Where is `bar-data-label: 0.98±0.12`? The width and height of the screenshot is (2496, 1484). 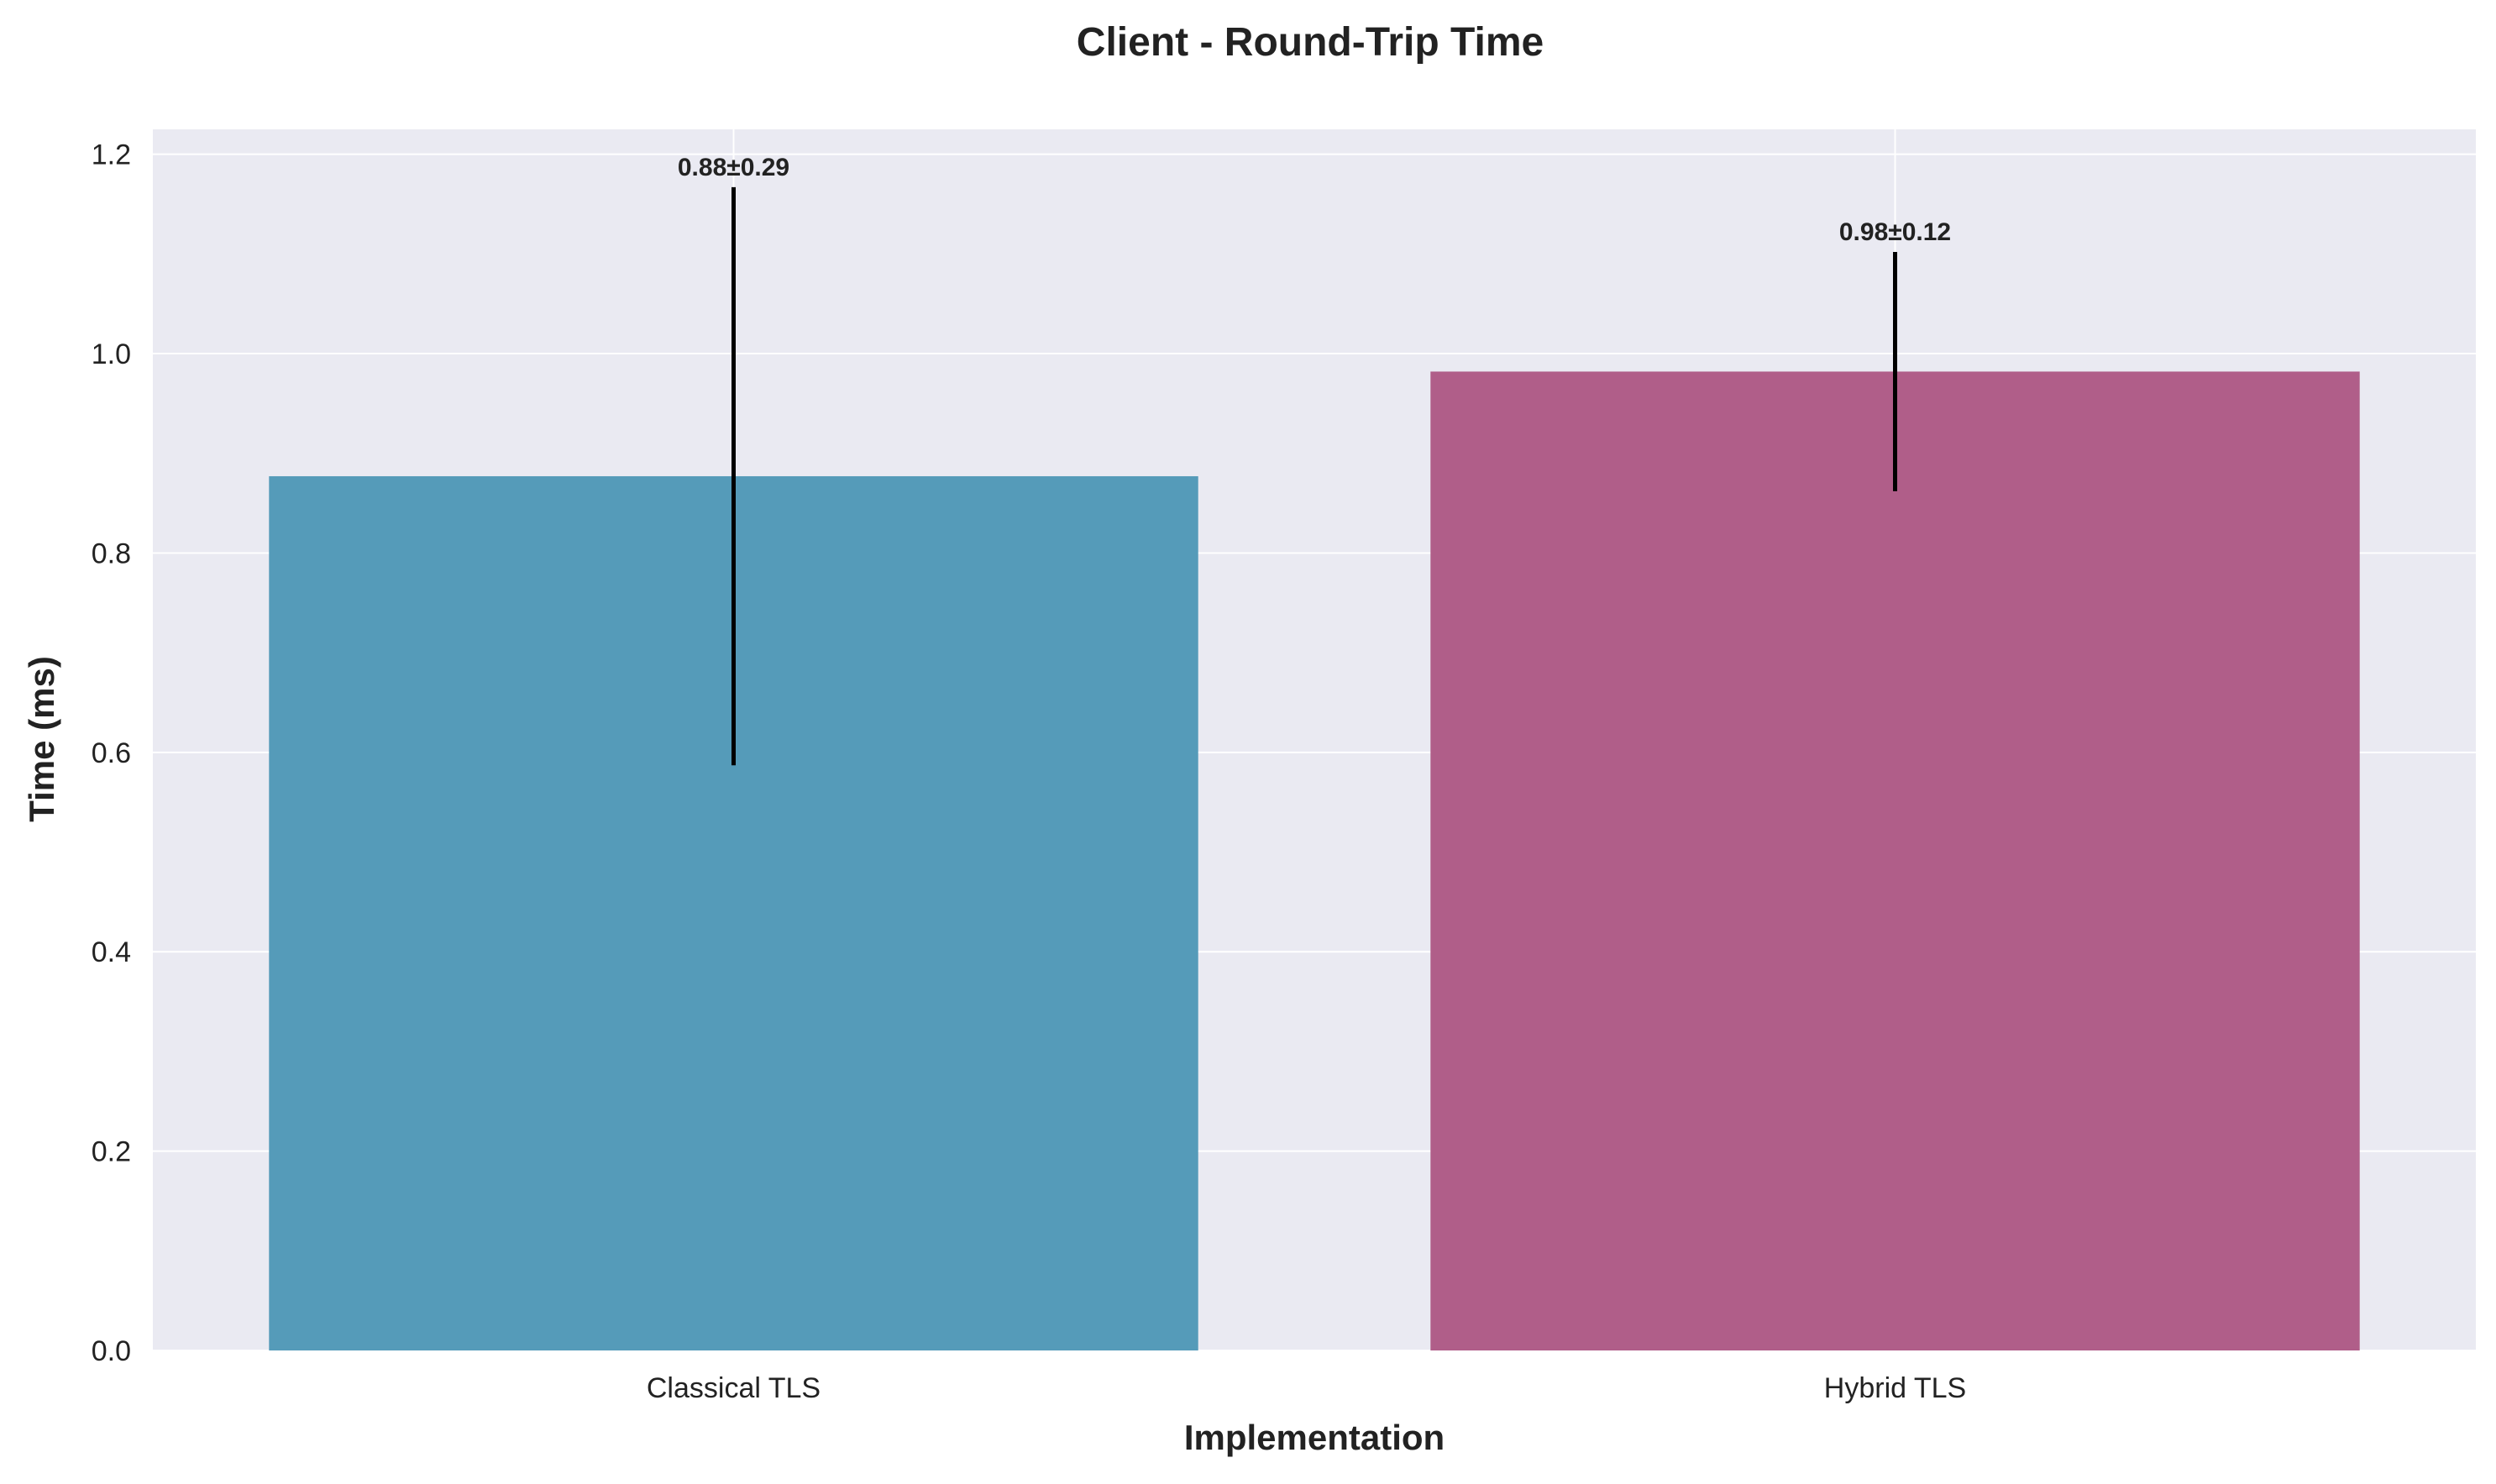 bar-data-label: 0.98±0.12 is located at coordinates (1895, 232).